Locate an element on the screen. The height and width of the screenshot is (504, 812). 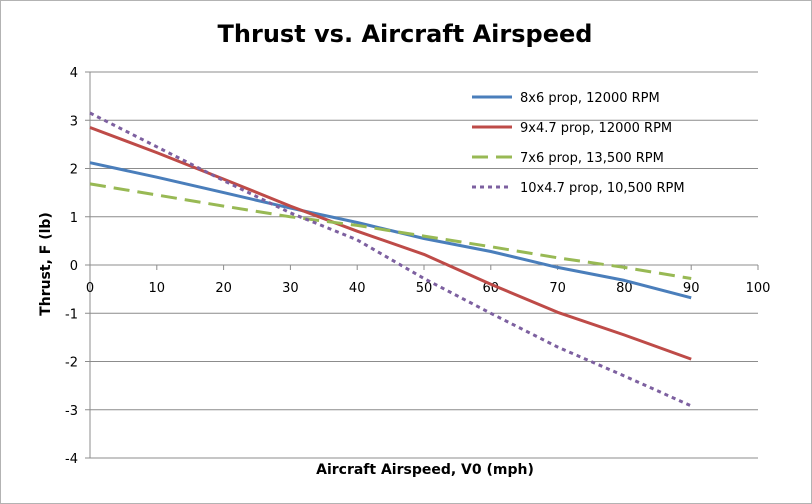
y-tick-label: -1 is located at coordinates (71, 314).